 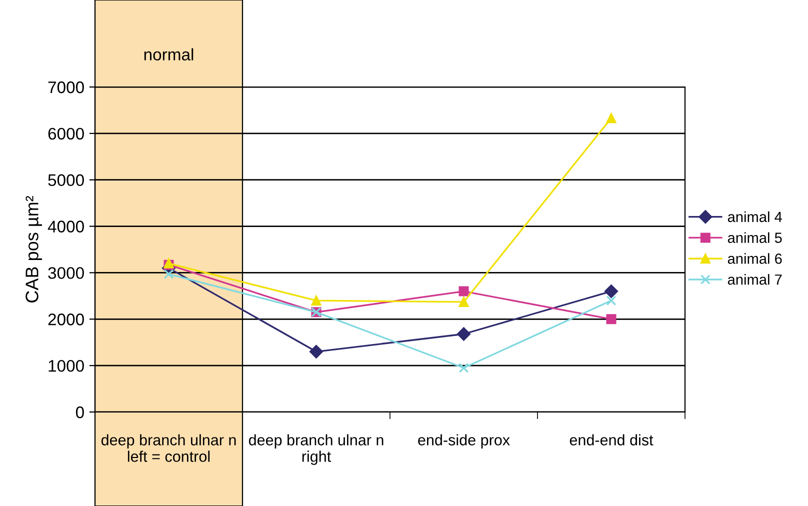 I want to click on y-tick-label: 3000, so click(x=66, y=273).